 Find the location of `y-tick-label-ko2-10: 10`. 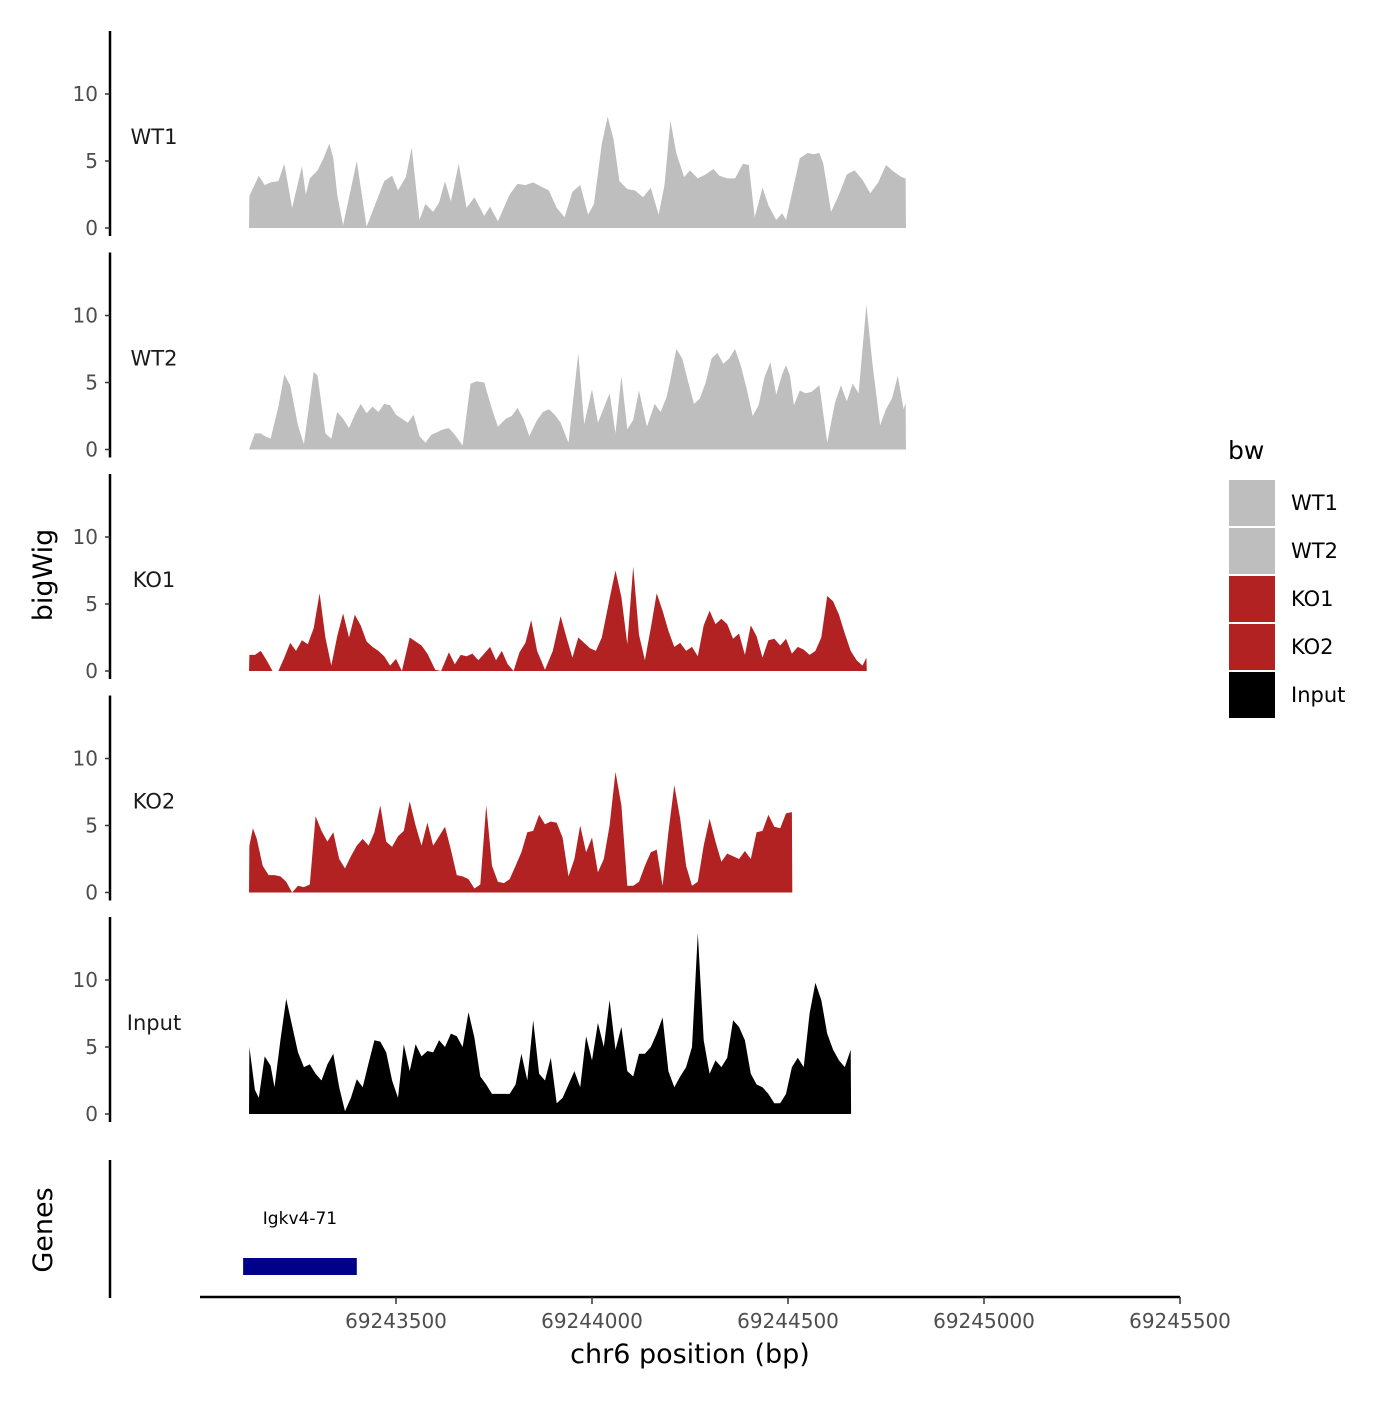

y-tick-label-ko2-10: 10 is located at coordinates (85, 759).